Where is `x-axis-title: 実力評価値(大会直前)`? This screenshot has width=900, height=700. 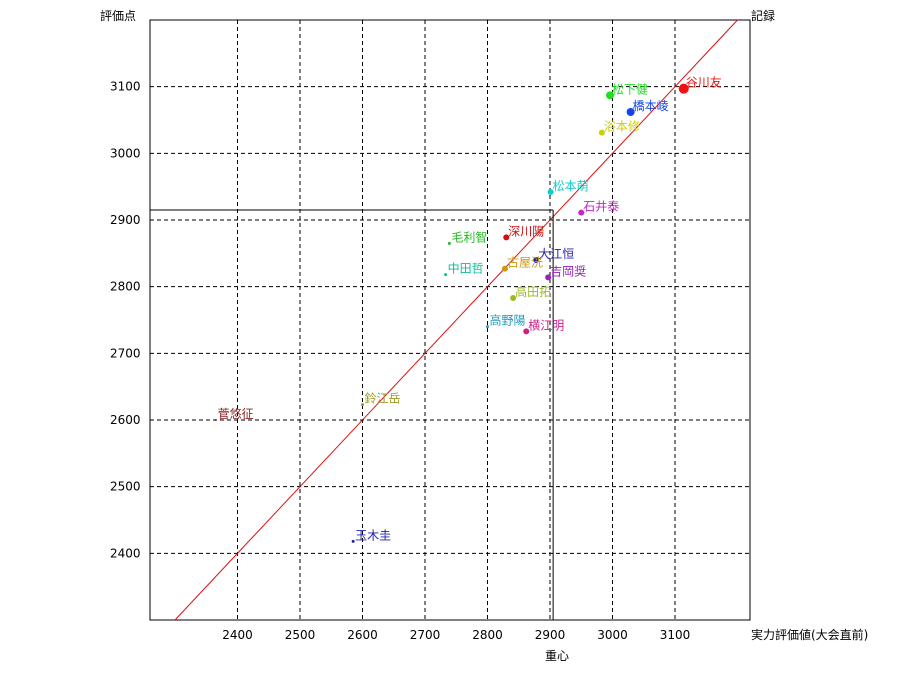 x-axis-title: 実力評価値(大会直前) is located at coordinates (809, 634).